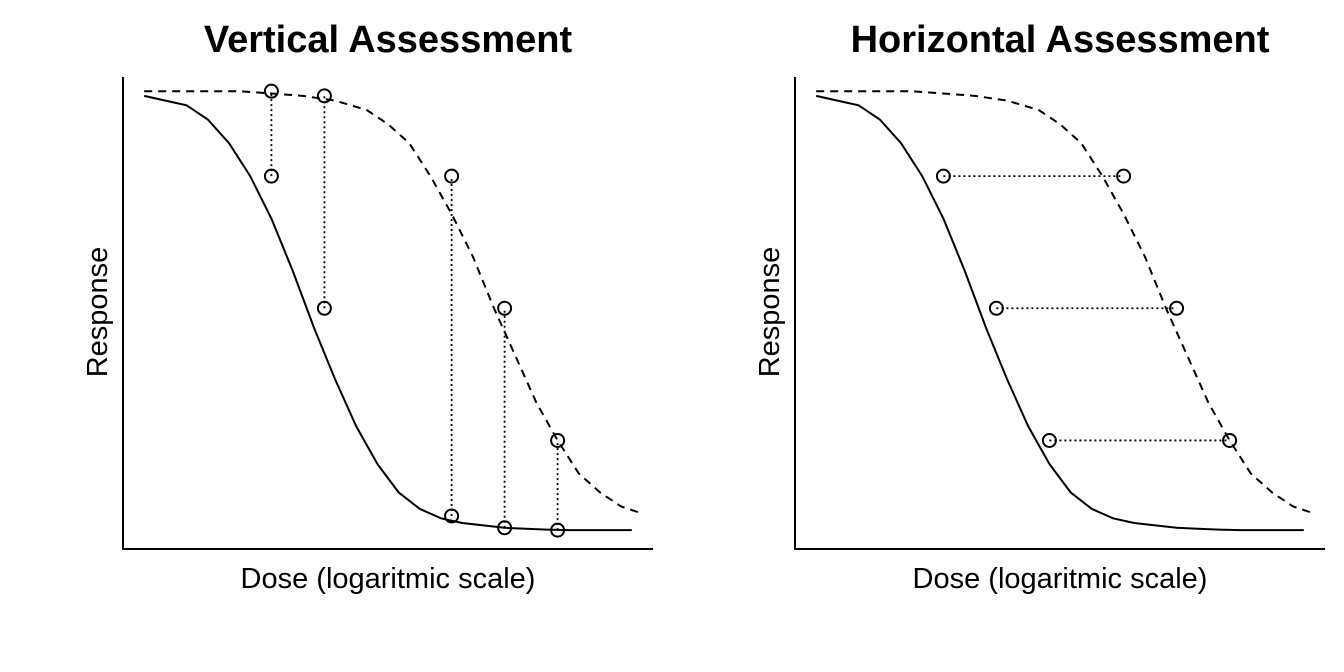 Image resolution: width=1344 pixels, height=672 pixels. I want to click on chart-title: Vertical Assessment, so click(388, 40).